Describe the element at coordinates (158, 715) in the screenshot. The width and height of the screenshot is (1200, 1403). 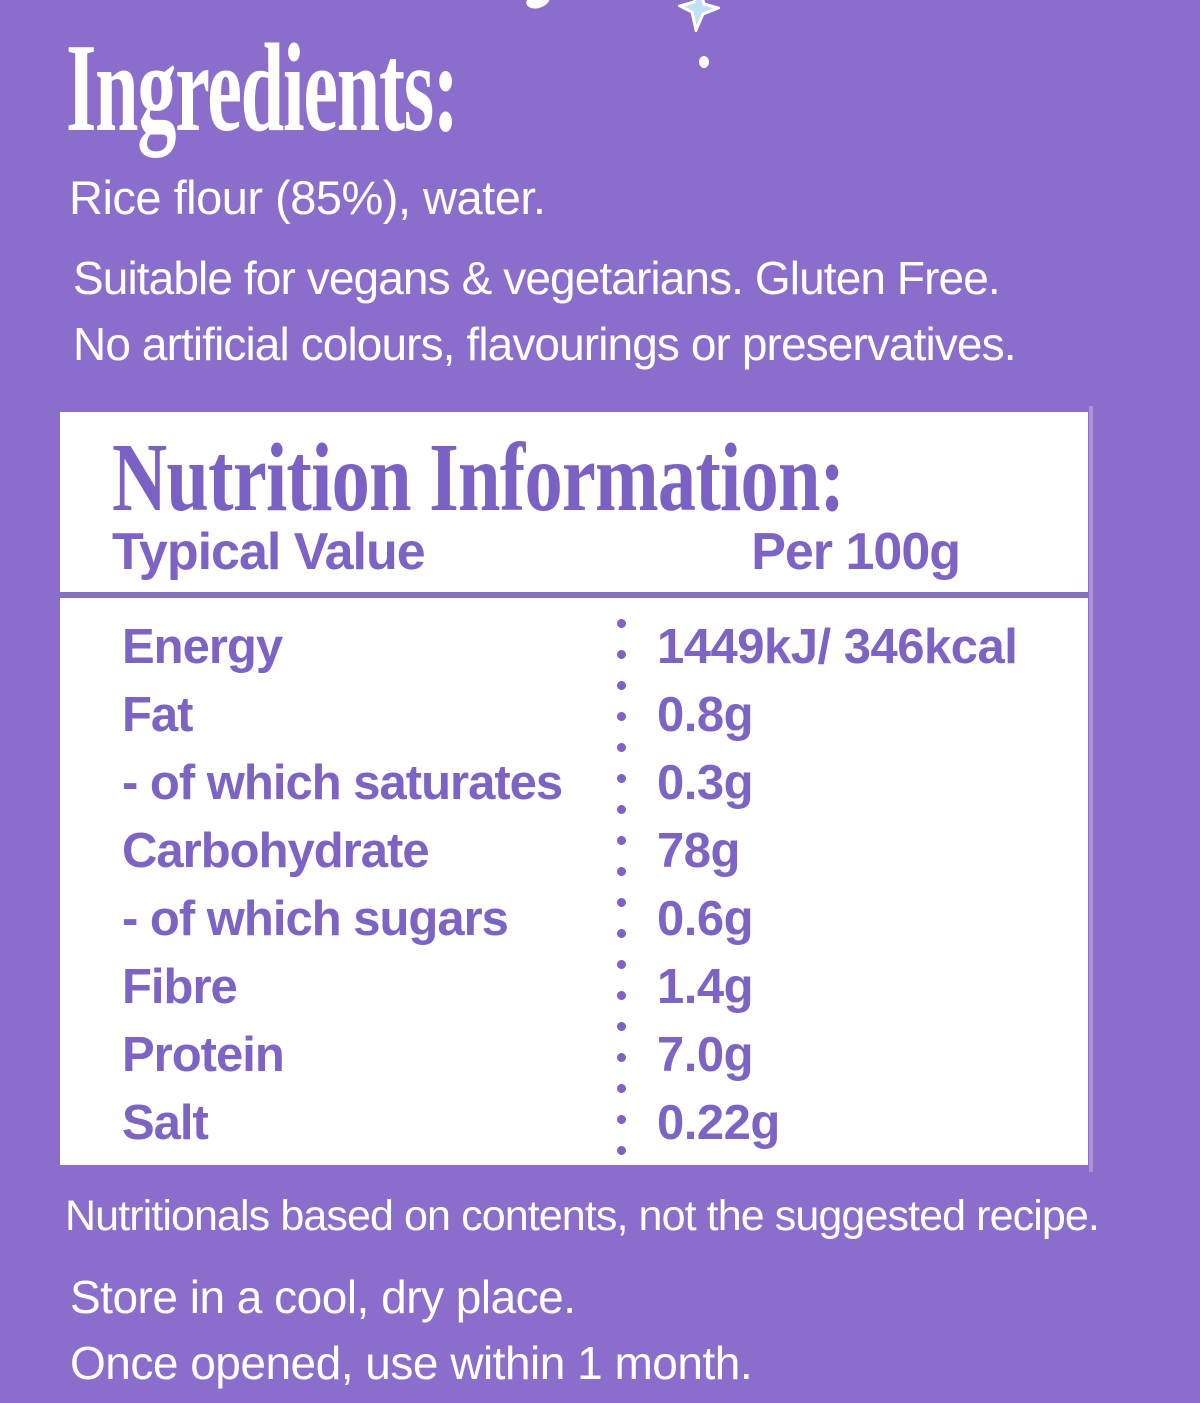
I see `nutrient-label: Fat` at that location.